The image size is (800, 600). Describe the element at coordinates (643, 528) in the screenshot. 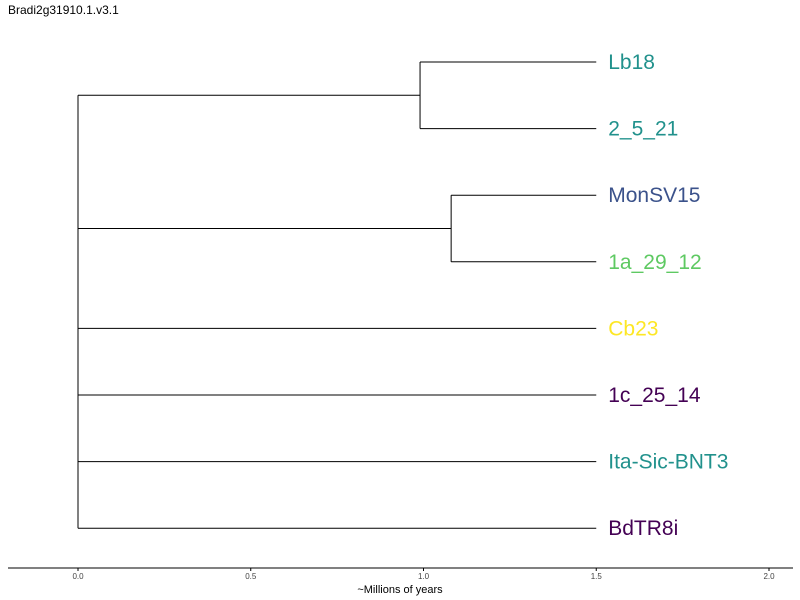

I see `leaf-label-BdTR8i: BdTR8i` at that location.